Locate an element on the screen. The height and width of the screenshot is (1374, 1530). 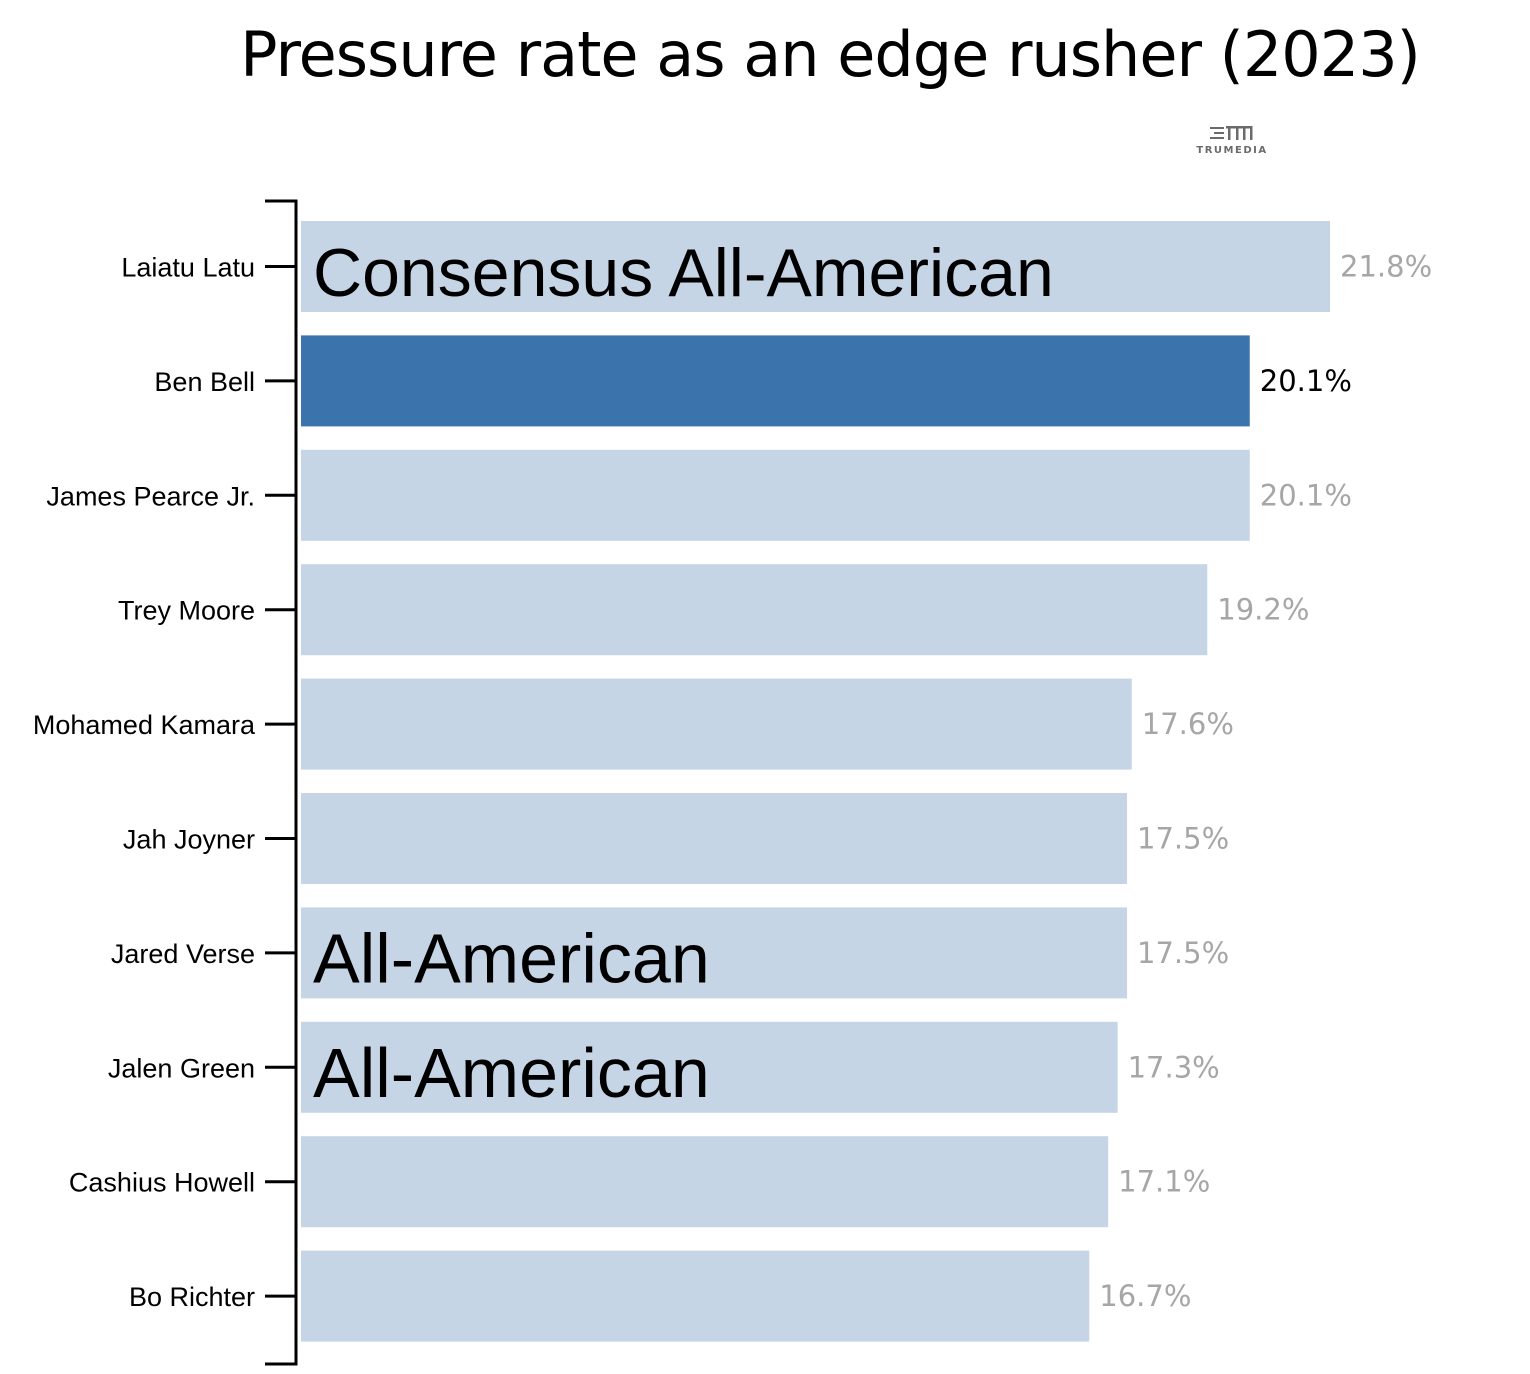
value-label: 19.2% is located at coordinates (1263, 610).